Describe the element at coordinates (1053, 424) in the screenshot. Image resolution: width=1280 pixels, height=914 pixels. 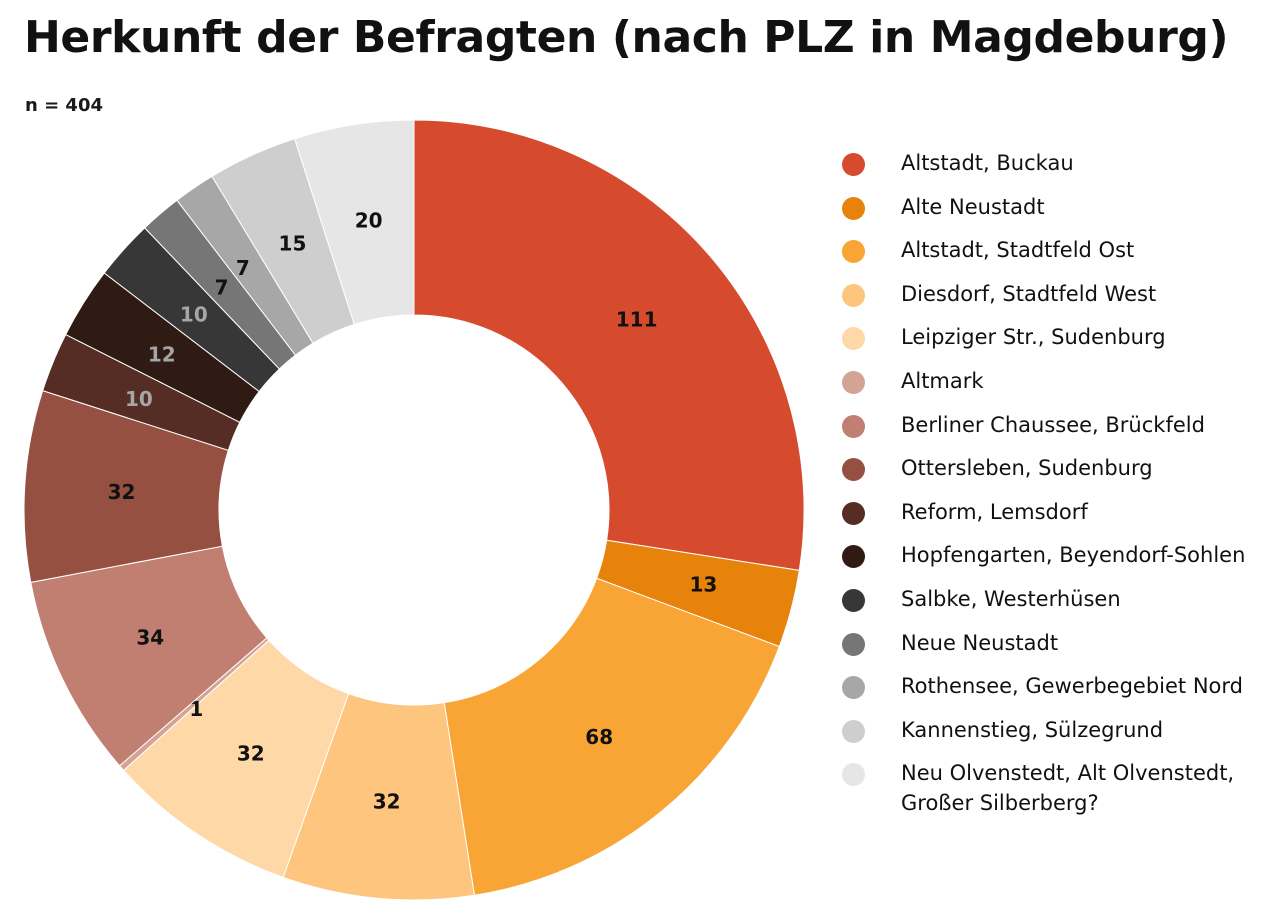
I see `legend-label: Berliner Chaussee, Brückfeld` at that location.